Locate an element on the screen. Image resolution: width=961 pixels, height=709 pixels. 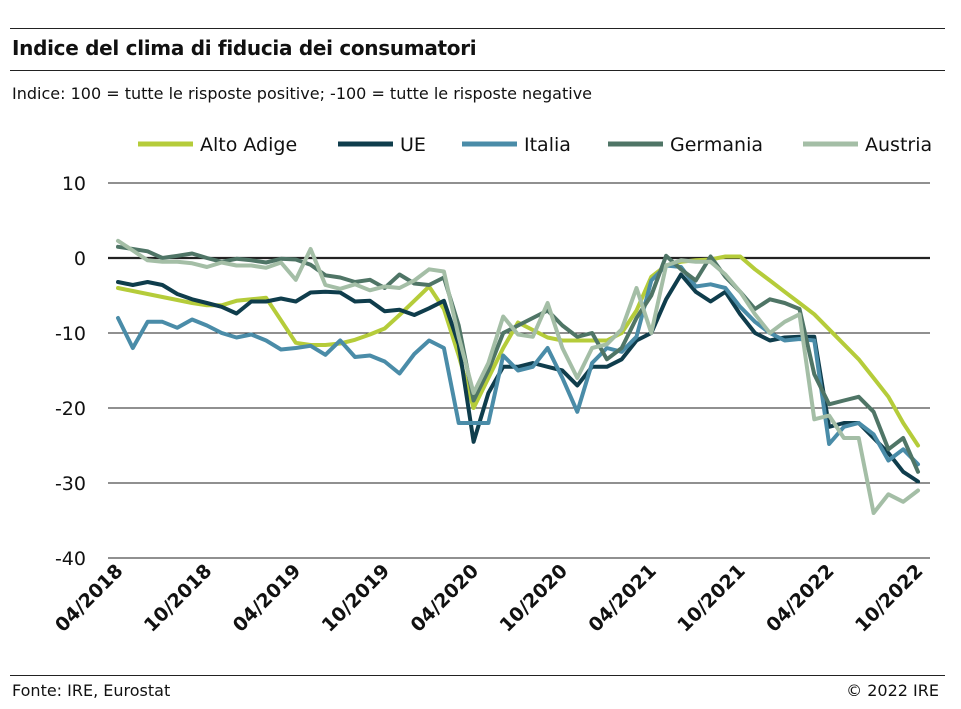
x-tick-label: 10/2018 is located at coordinates (178, 598).